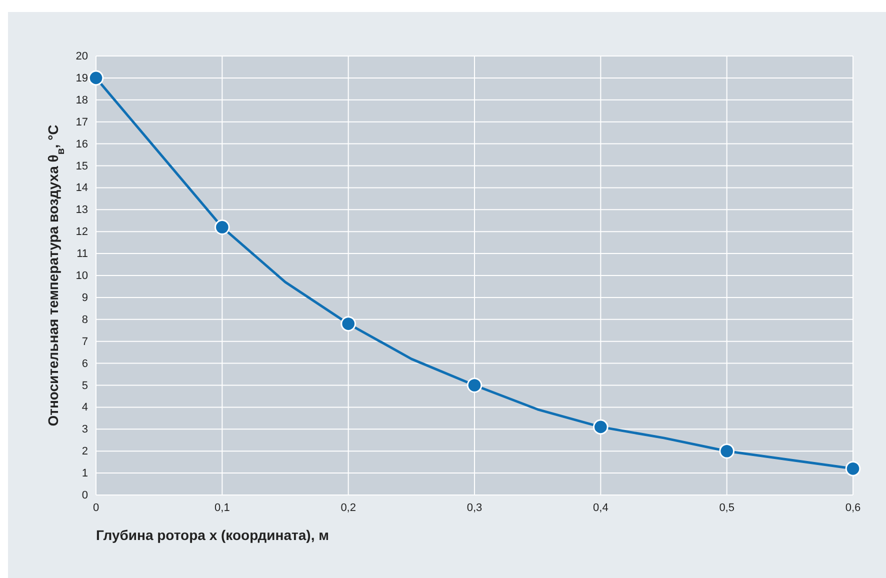  I want to click on y-tick-label: 3, so click(85, 430).